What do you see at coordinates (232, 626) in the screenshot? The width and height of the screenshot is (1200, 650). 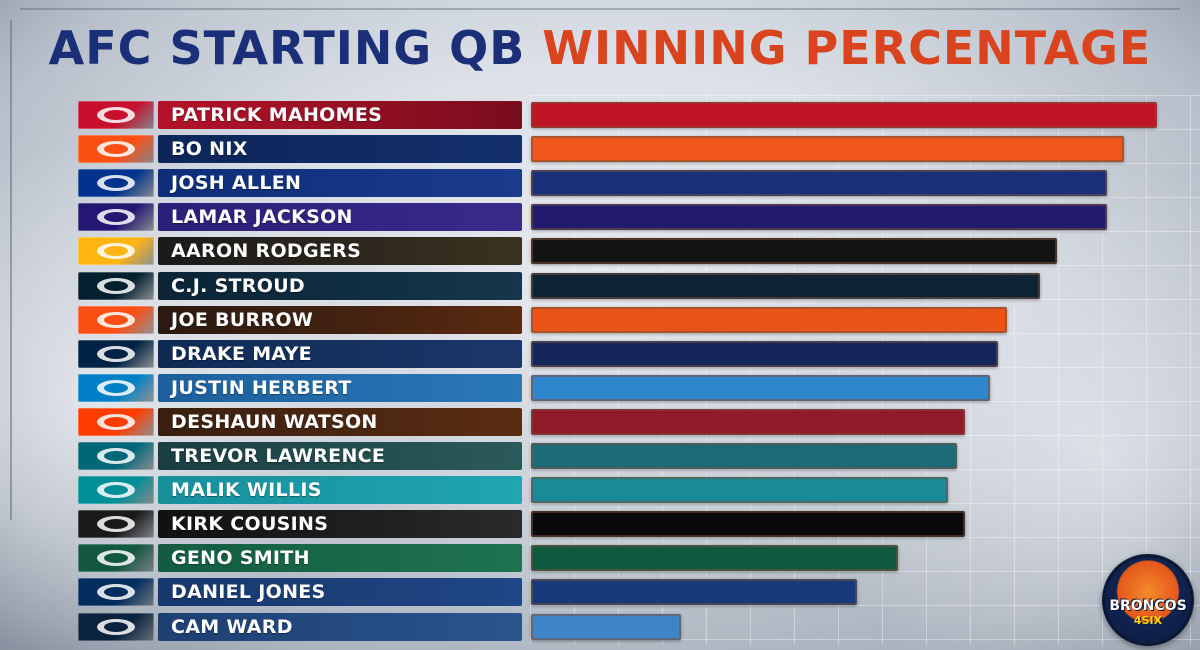 I see `player-name: CAM WARD` at bounding box center [232, 626].